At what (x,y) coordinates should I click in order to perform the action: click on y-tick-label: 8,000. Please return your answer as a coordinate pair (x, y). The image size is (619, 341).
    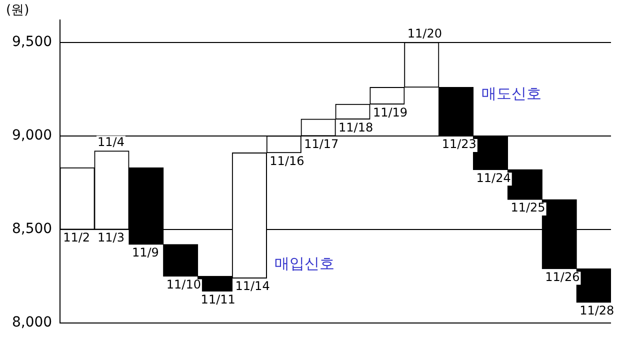
    Looking at the image, I should click on (32, 322).